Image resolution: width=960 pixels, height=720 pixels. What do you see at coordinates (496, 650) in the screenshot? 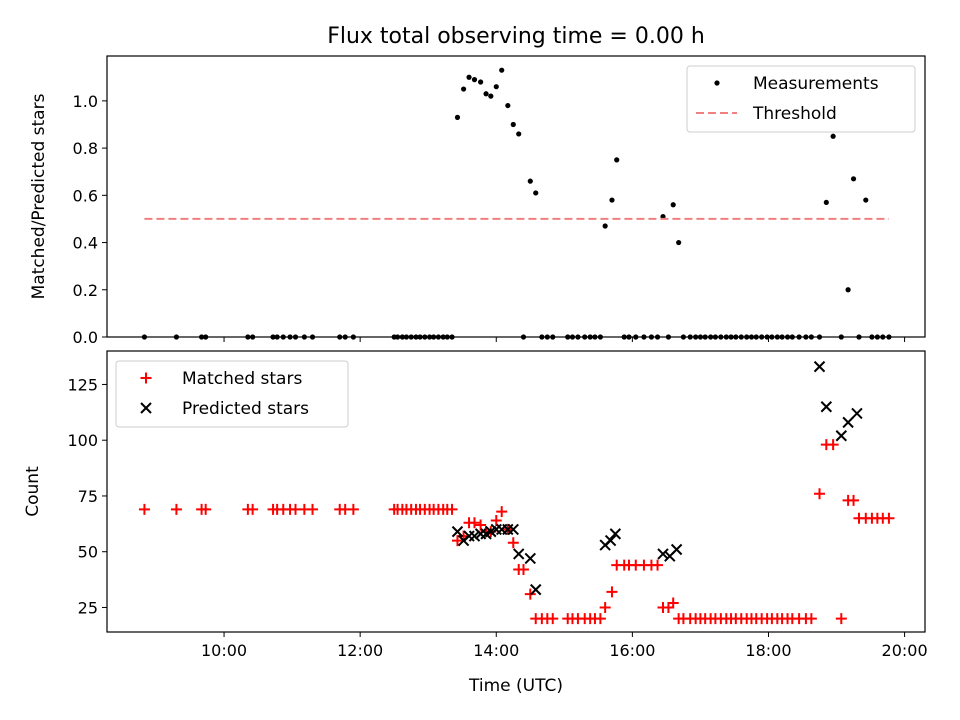
I see `x-tick-label: 14:00` at bounding box center [496, 650].